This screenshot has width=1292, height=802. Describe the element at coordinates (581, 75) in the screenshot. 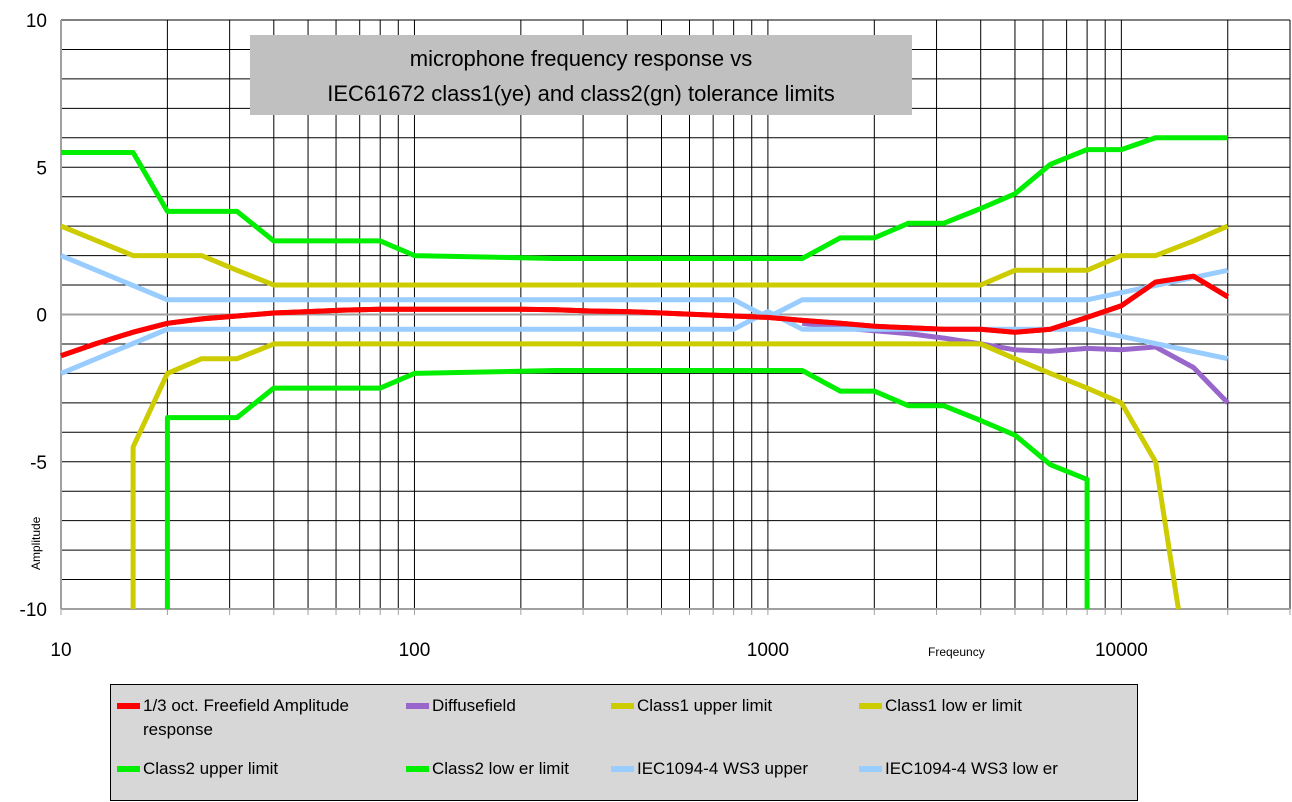

I see `title-box` at that location.